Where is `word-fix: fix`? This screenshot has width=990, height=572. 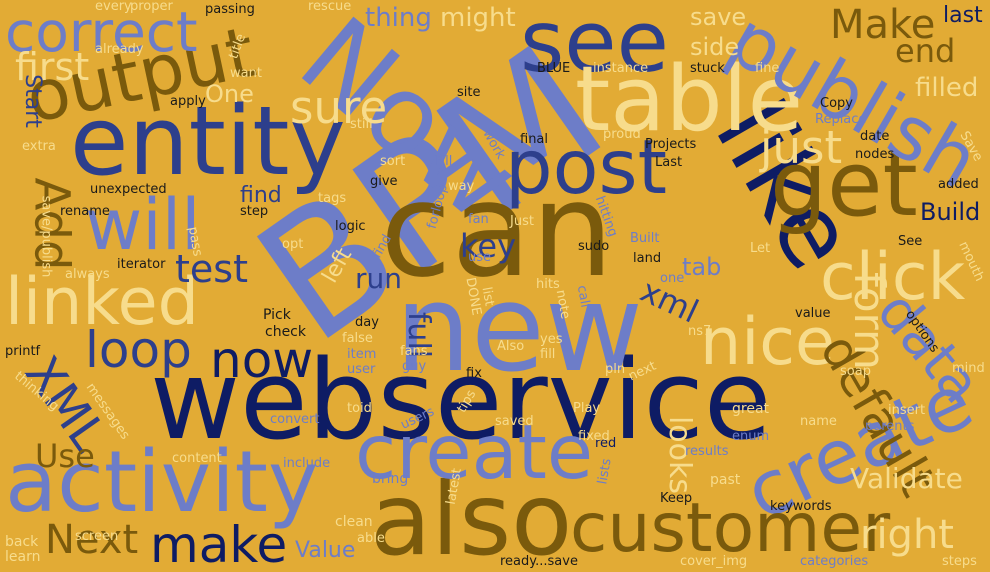 word-fix: fix is located at coordinates (474, 373).